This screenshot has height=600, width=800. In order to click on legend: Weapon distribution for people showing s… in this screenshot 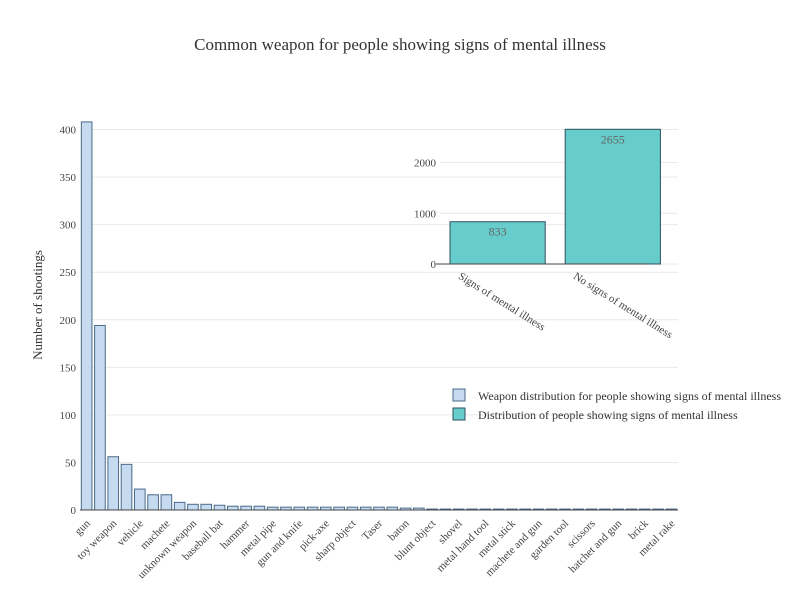, I will do `click(616, 405)`.